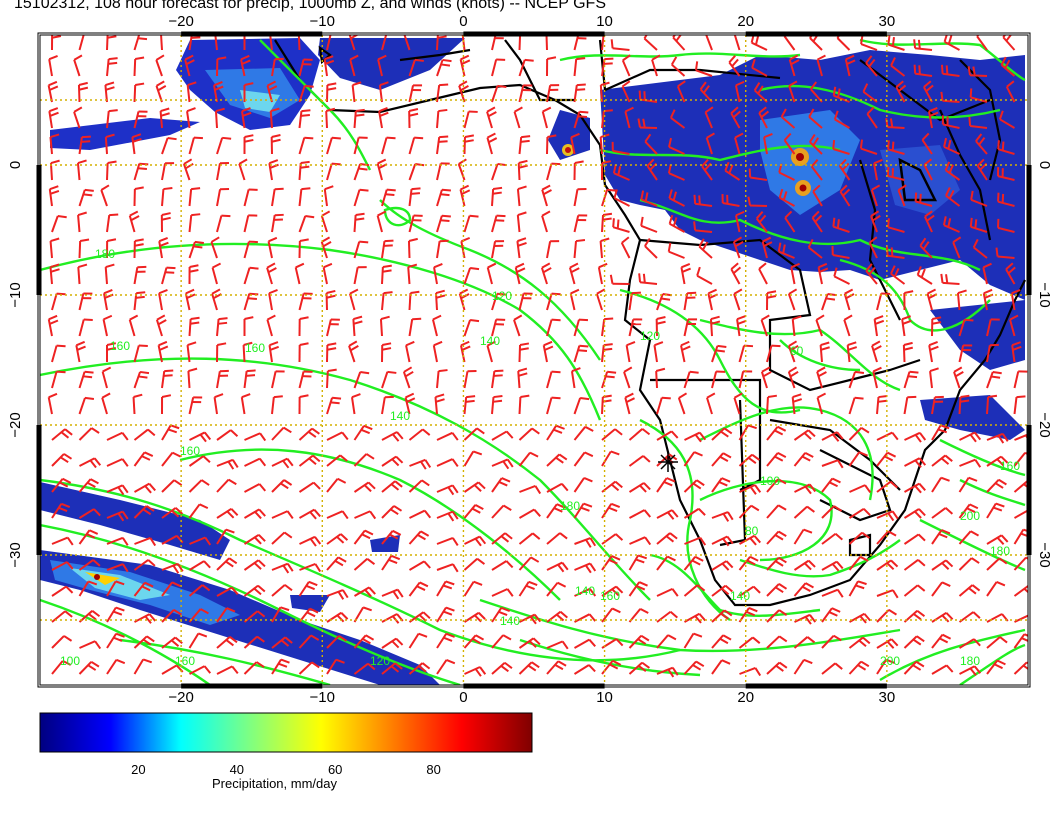  I want to click on colorbar-label: Precipitation, mm/day, so click(274, 783).